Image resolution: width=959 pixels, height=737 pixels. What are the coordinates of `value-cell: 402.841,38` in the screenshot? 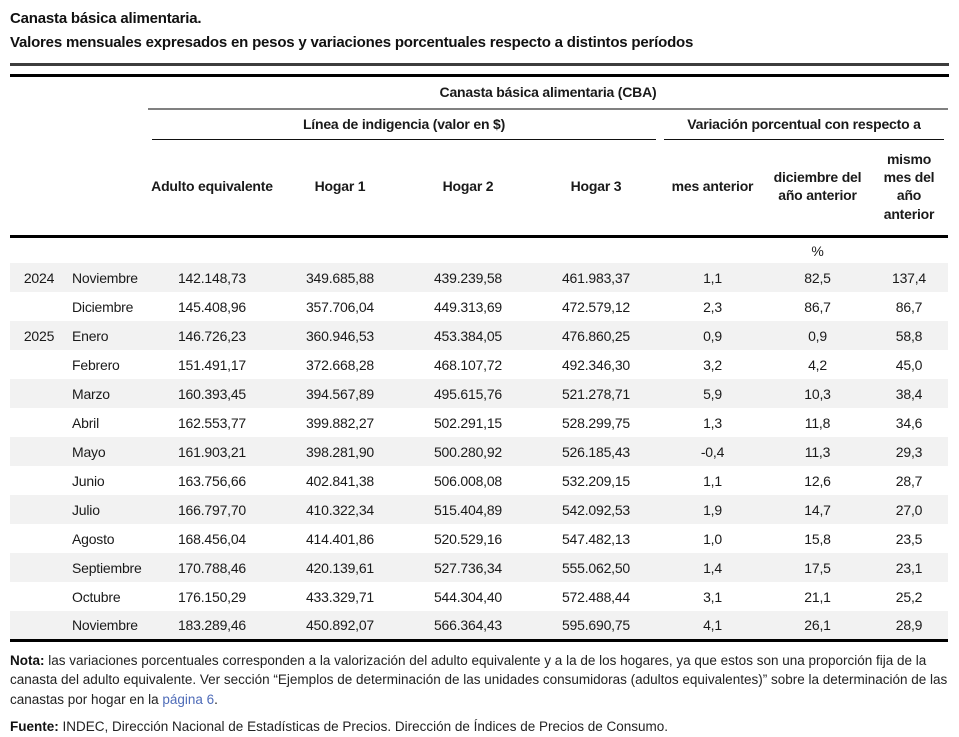 It's located at (340, 480).